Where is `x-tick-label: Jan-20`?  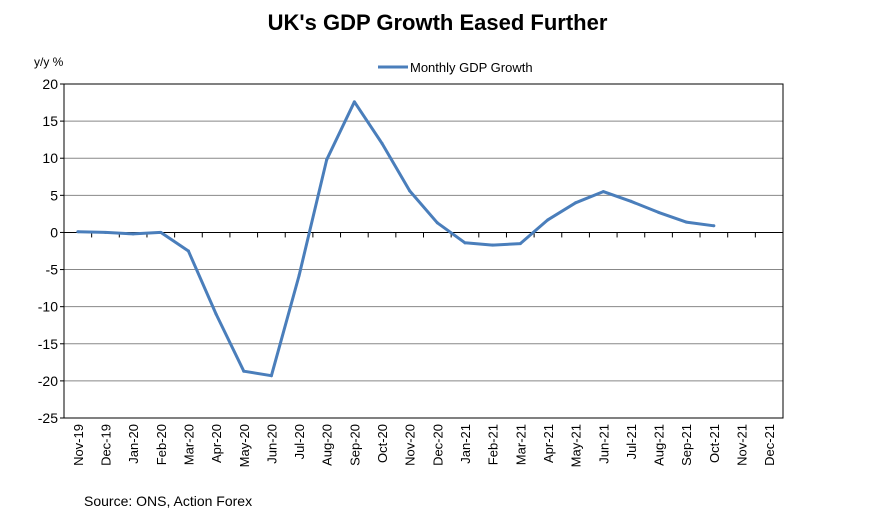 x-tick-label: Jan-20 is located at coordinates (133, 444).